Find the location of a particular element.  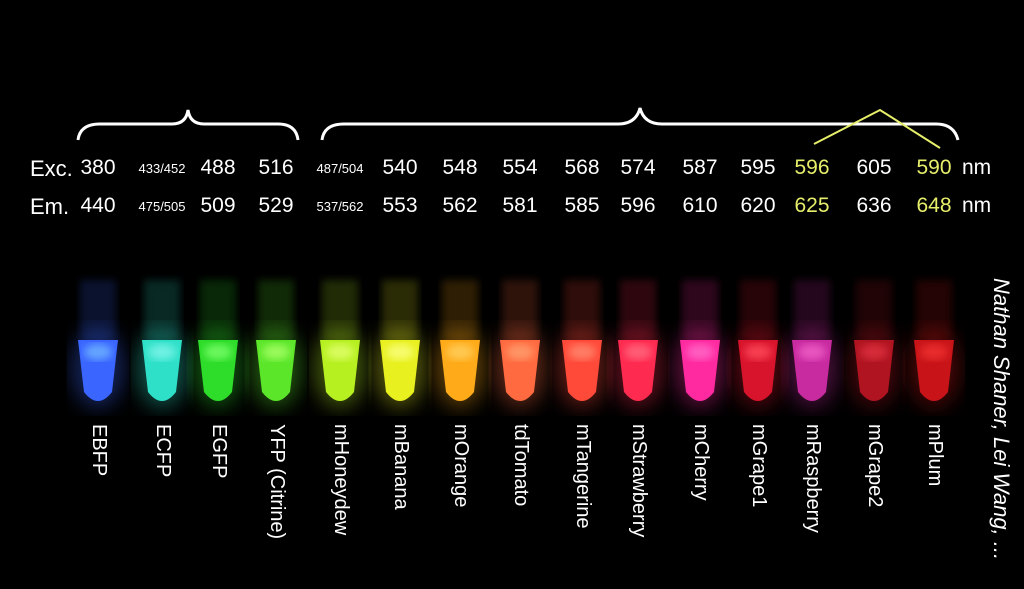

protein-label-morange: mOrange is located at coordinates (461, 466).